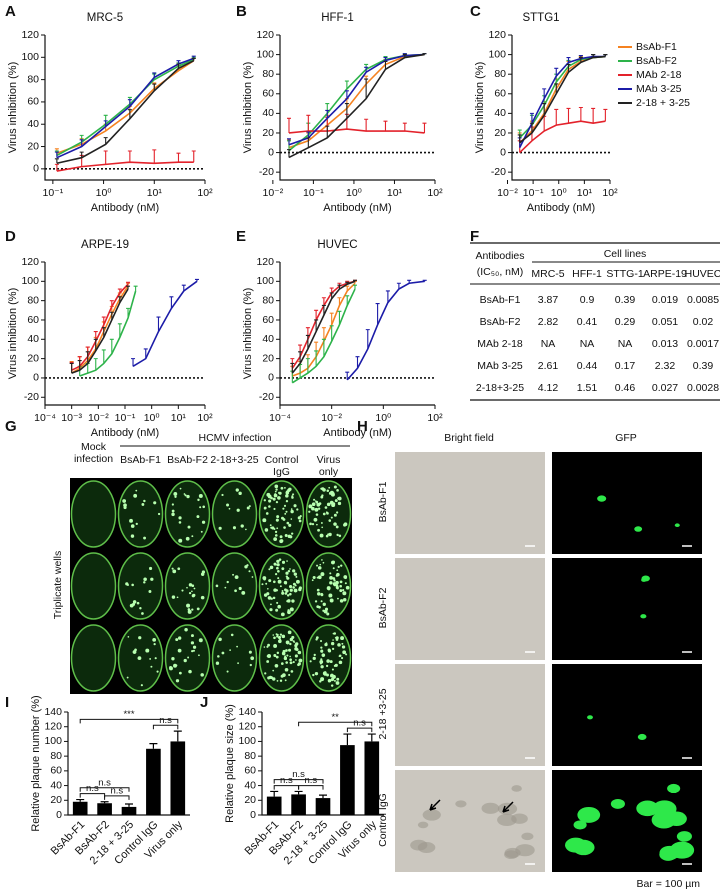 Image resolution: width=720 pixels, height=894 pixels. I want to click on y-tick-label: 100, so click(247, 741).